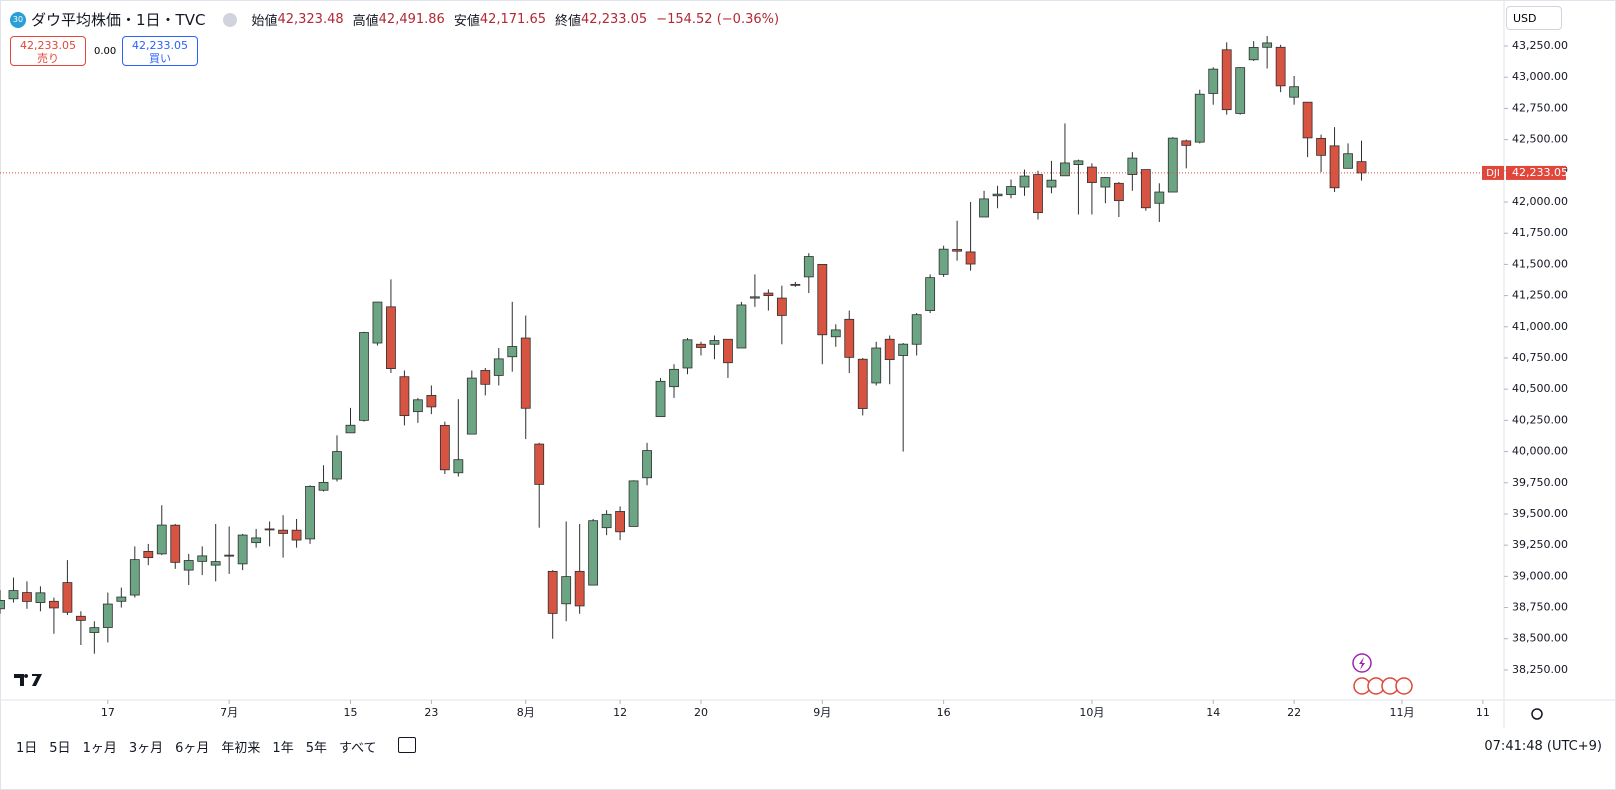 The width and height of the screenshot is (1616, 790). I want to click on x-tick-label: 9月, so click(822, 712).